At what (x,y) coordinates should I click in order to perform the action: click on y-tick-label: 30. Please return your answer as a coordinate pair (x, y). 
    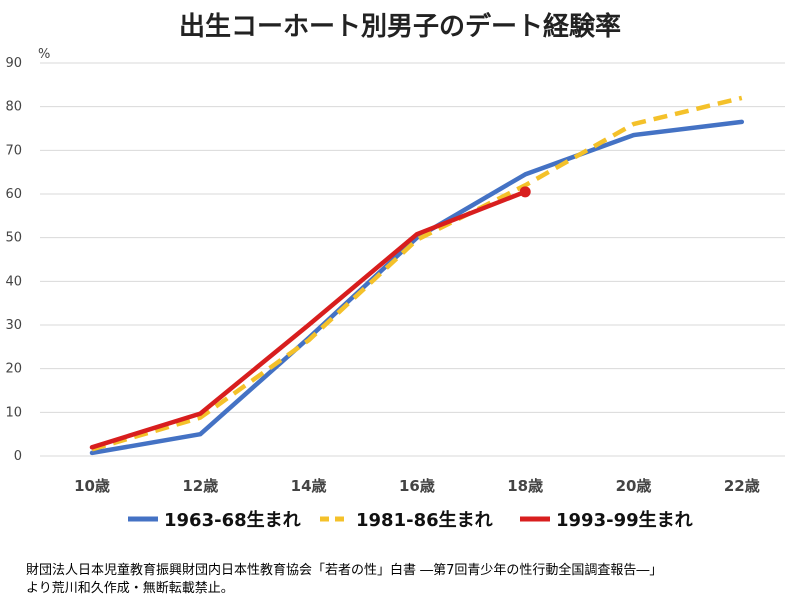
    Looking at the image, I should click on (13, 325).